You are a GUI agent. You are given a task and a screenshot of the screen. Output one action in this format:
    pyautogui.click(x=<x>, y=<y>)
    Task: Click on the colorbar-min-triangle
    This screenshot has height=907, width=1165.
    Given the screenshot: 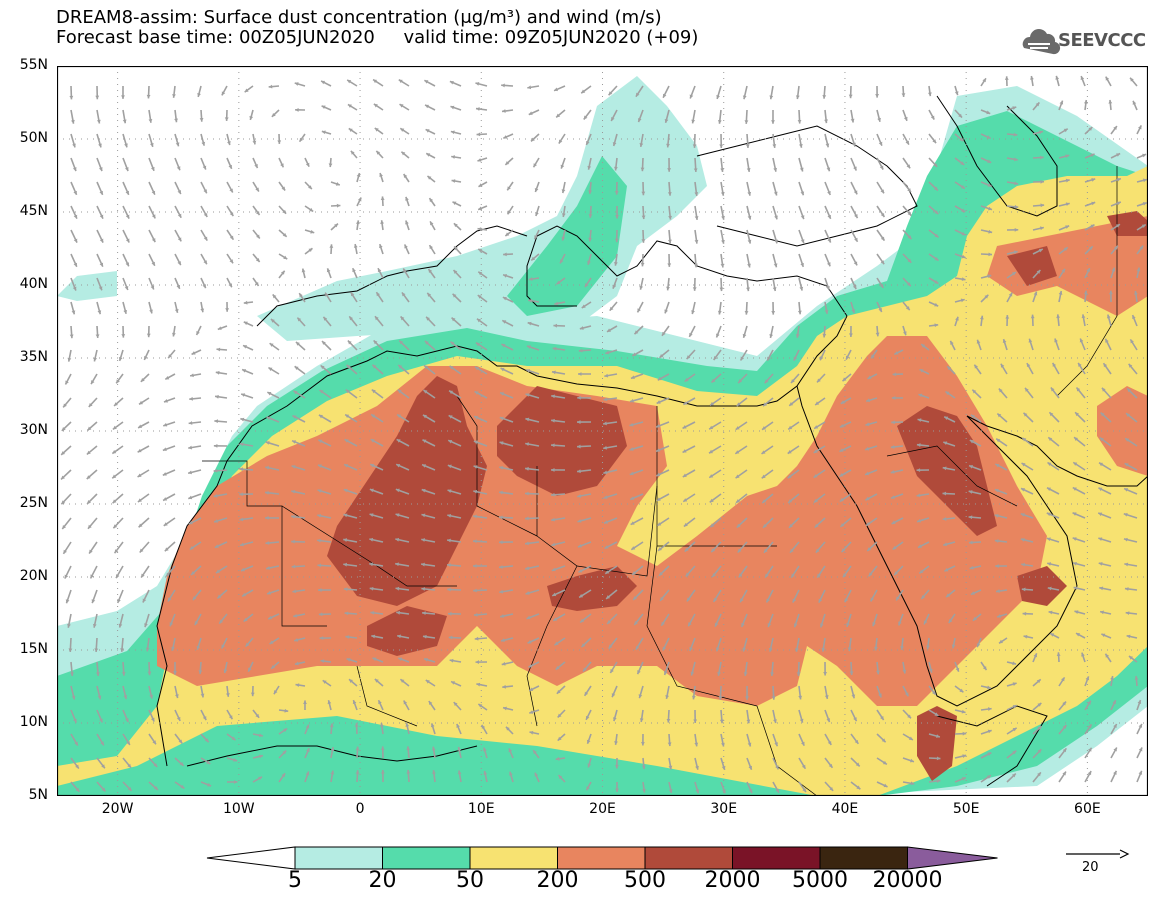 What is the action you would take?
    pyautogui.click(x=251, y=858)
    